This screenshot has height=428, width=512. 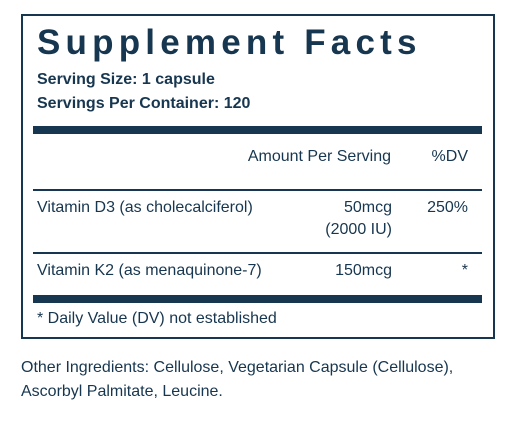 I want to click on nutrient-amount-secondary: (2000 IU), so click(x=358, y=229).